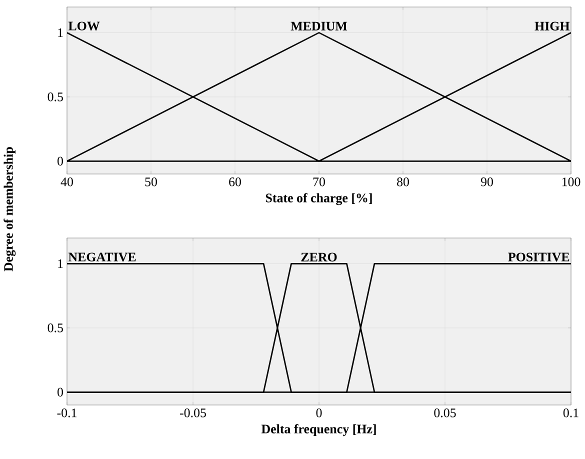 The height and width of the screenshot is (459, 585). I want to click on series-label: MEDIUM, so click(319, 26).